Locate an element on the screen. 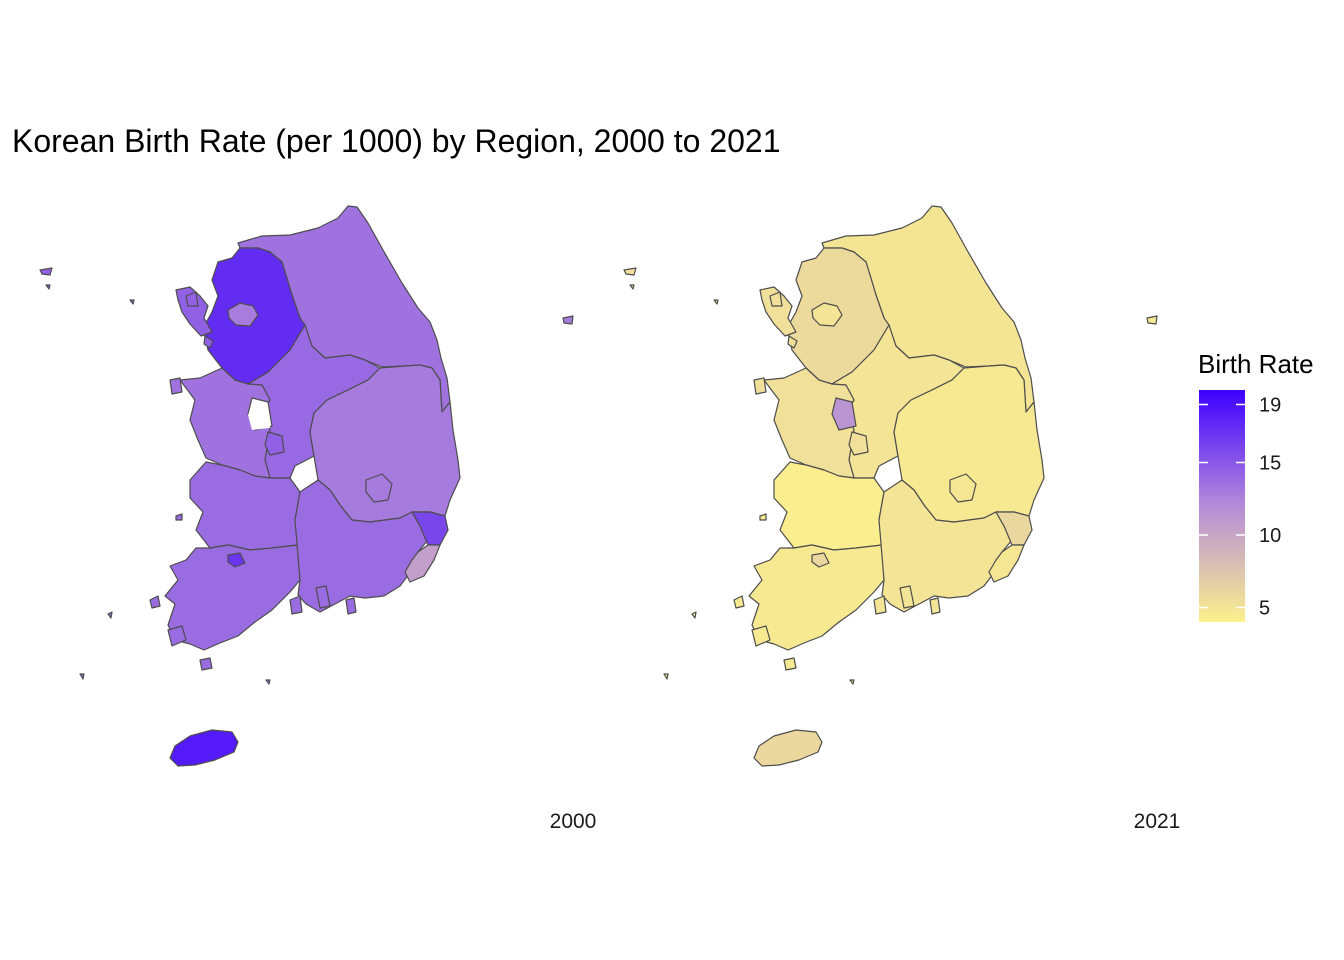 The width and height of the screenshot is (1344, 960). island-8-2000 is located at coordinates (177, 636).